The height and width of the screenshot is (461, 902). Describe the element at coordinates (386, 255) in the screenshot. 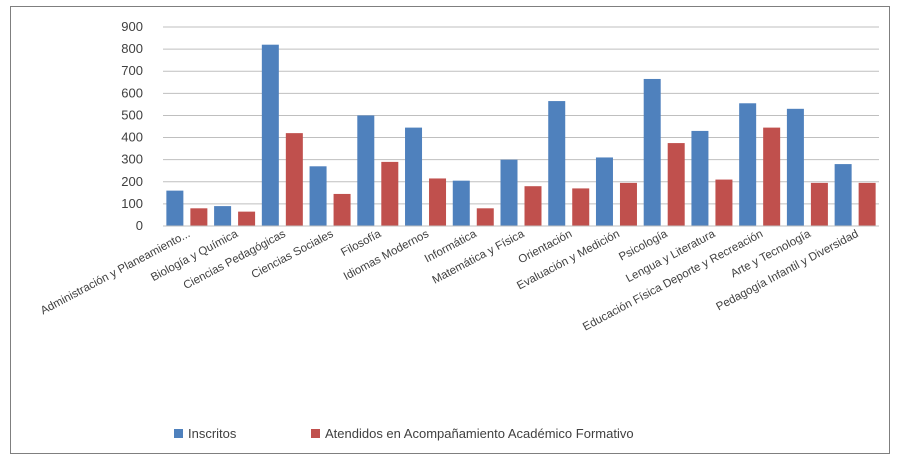

I see `x-category-label: Idiomas Modernos` at that location.